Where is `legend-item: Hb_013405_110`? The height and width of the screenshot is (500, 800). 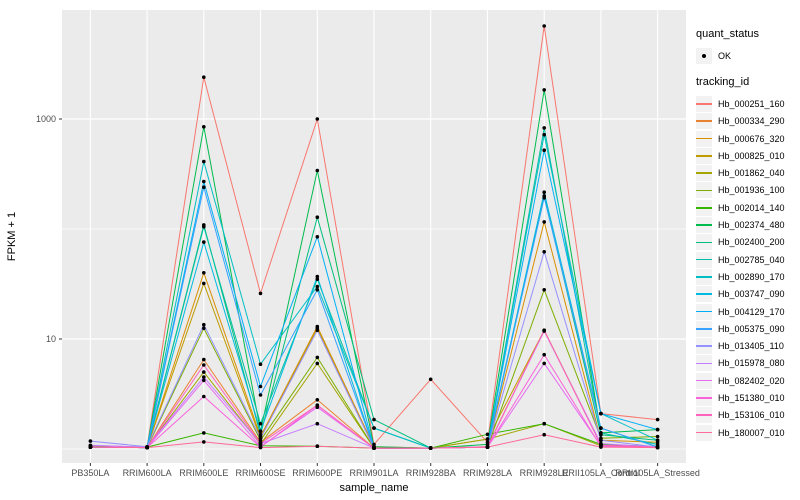 legend-item: Hb_013405_110 is located at coordinates (747, 346).